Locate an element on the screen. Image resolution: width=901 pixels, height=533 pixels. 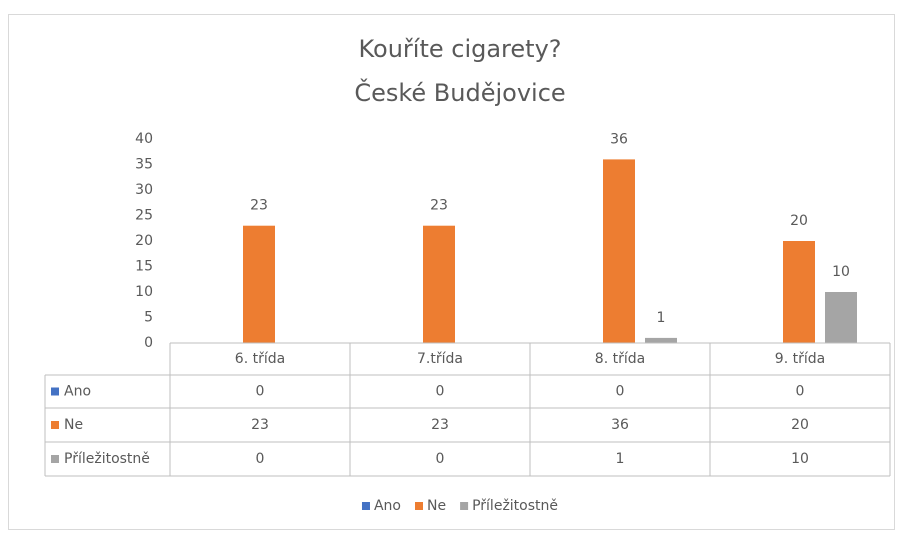
legend-label: Příležitostně is located at coordinates (515, 506).